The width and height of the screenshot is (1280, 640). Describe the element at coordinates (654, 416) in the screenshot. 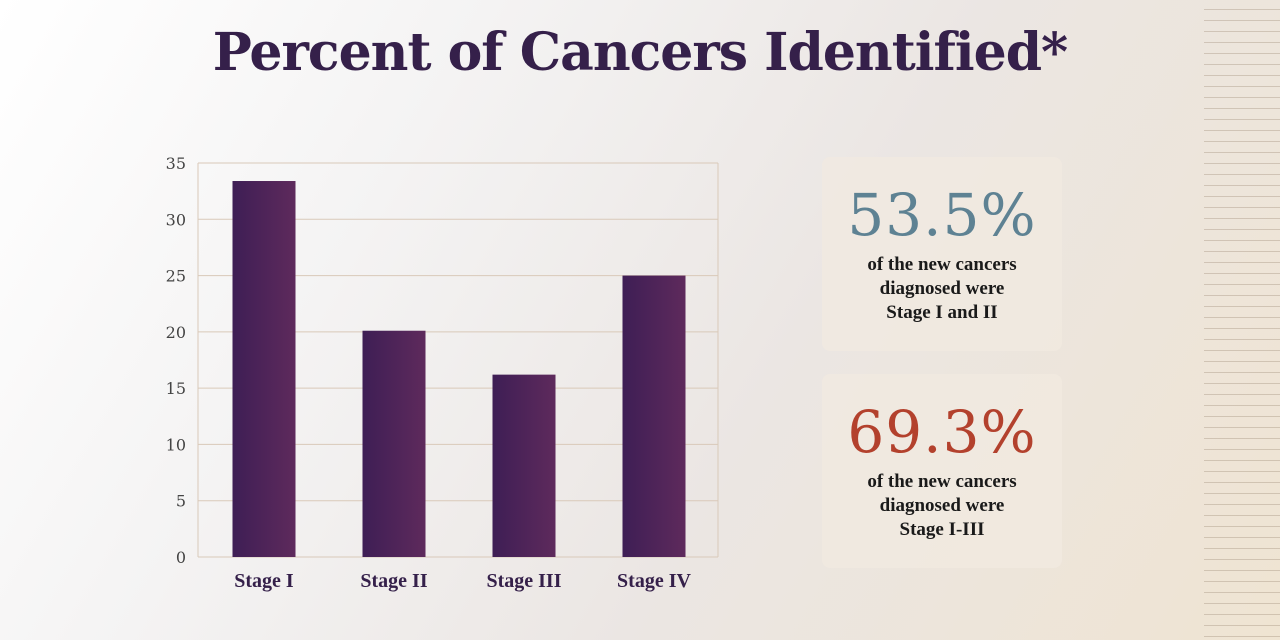

I see `bar-stage-iv` at that location.